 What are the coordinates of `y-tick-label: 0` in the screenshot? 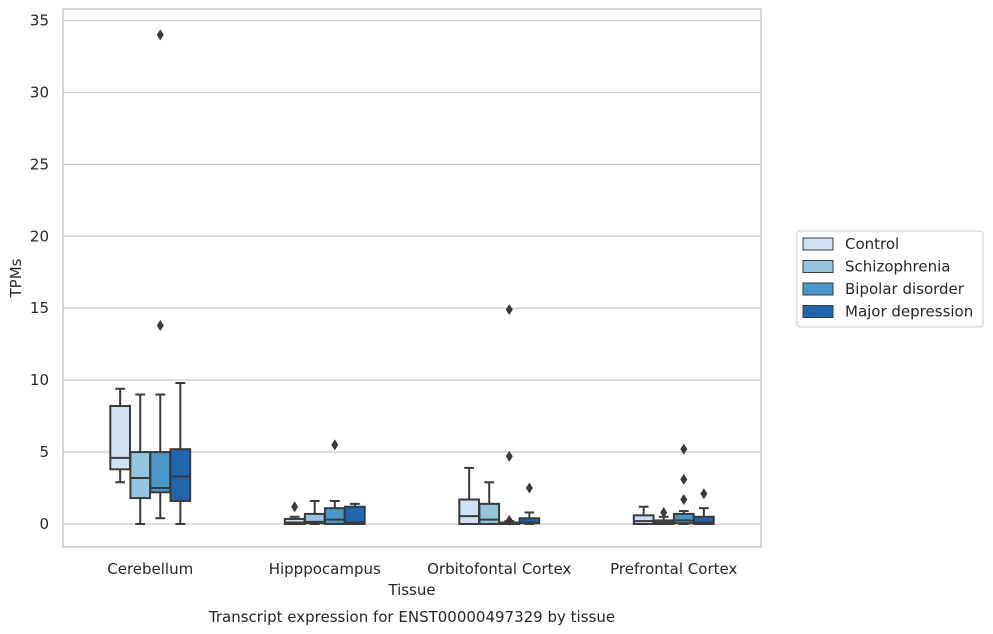 It's located at (44, 524).